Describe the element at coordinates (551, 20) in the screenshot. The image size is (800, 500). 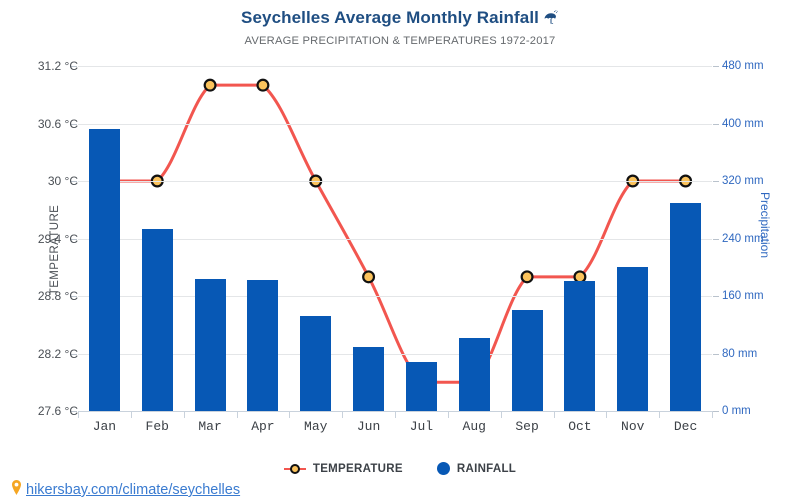
I see `rain-umbrella-icon` at that location.